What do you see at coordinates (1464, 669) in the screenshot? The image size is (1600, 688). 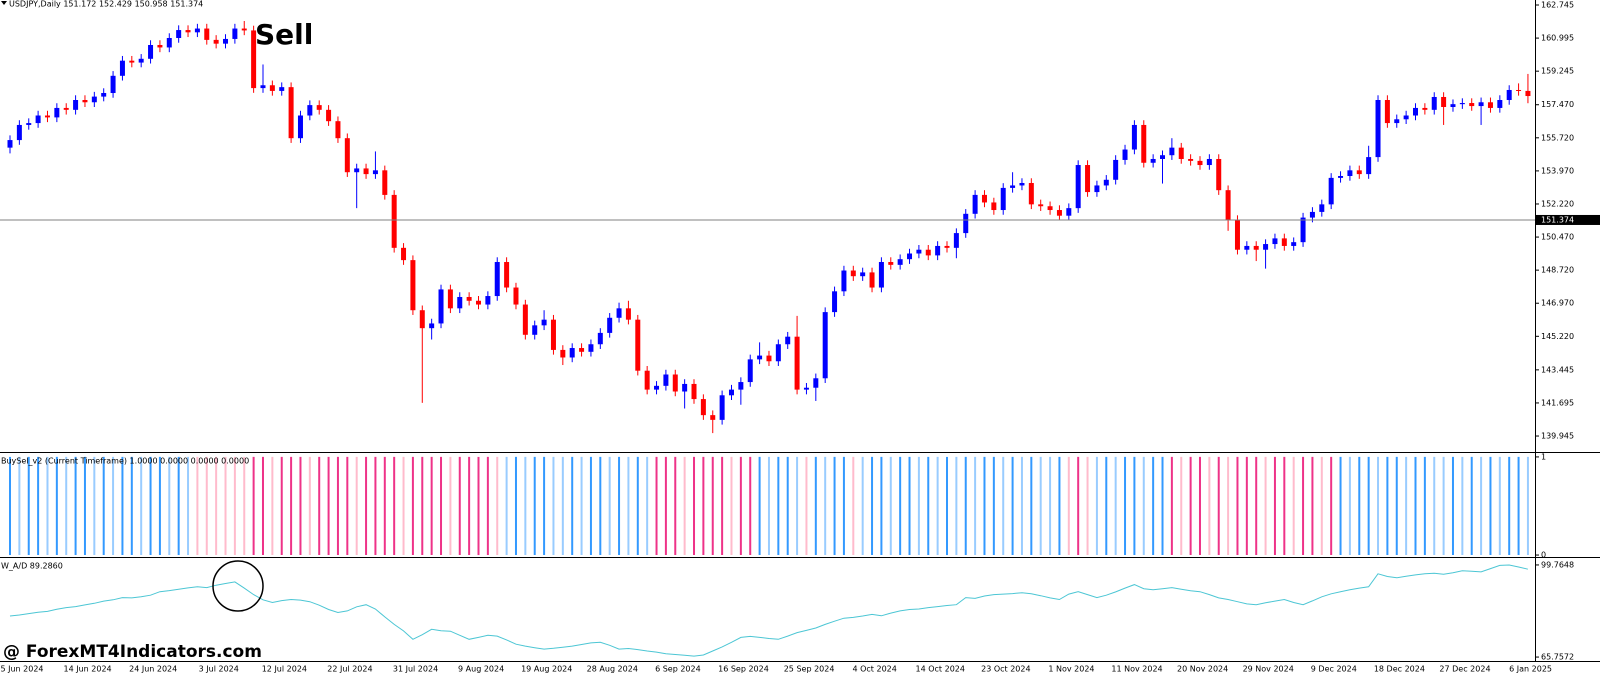 I see `x-tick-label: 27 Dec 2024` at bounding box center [1464, 669].